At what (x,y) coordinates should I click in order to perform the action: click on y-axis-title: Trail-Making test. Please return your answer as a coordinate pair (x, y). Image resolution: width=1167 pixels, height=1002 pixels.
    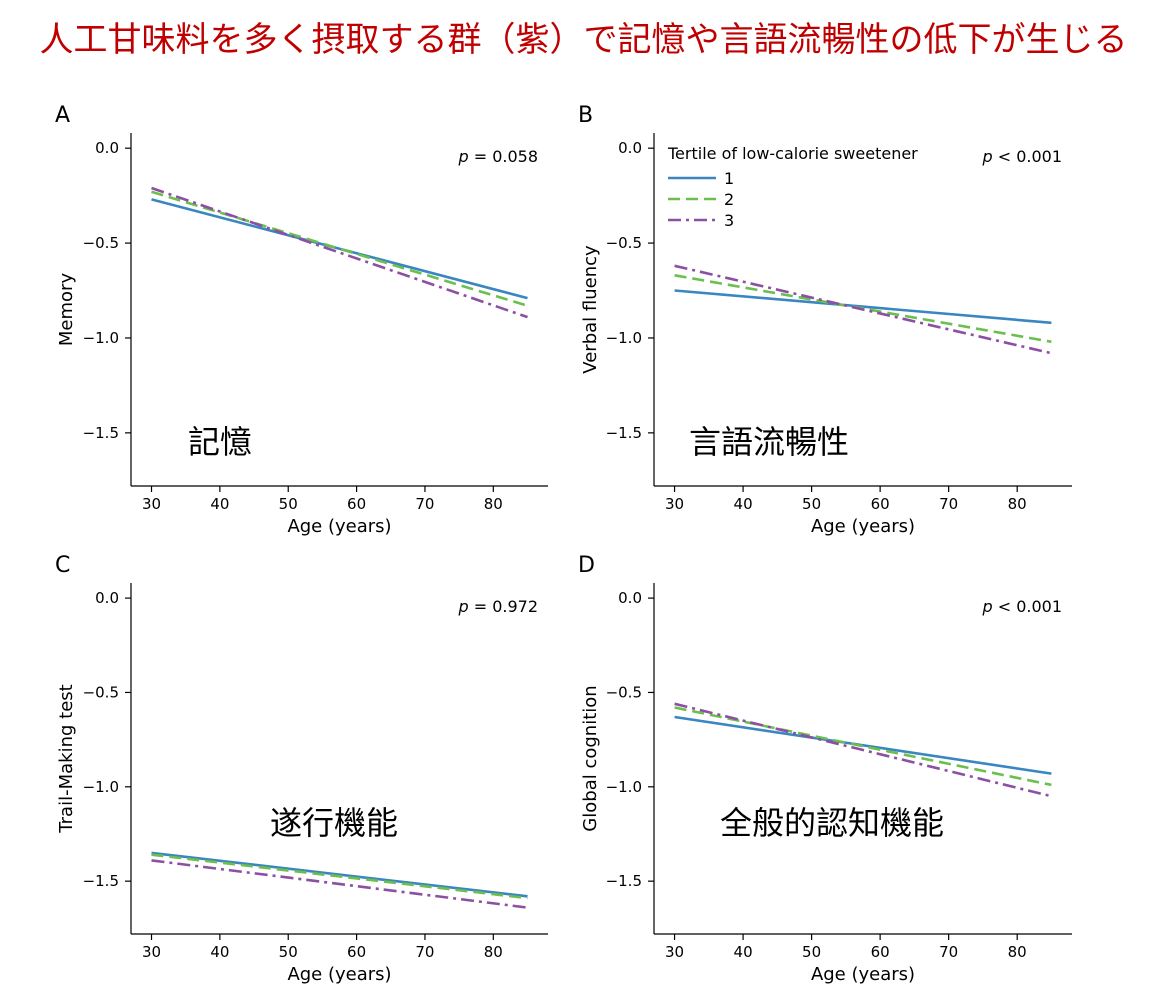
    Looking at the image, I should click on (66, 758).